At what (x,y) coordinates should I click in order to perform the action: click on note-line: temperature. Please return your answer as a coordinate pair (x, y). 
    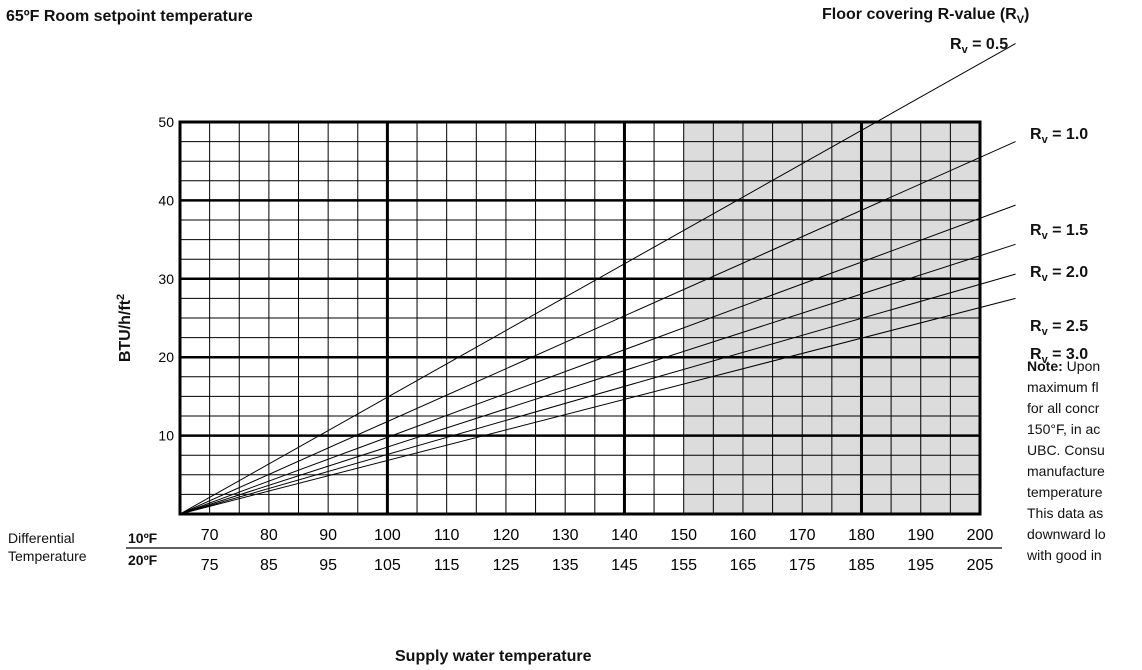
    Looking at the image, I should click on (1065, 492).